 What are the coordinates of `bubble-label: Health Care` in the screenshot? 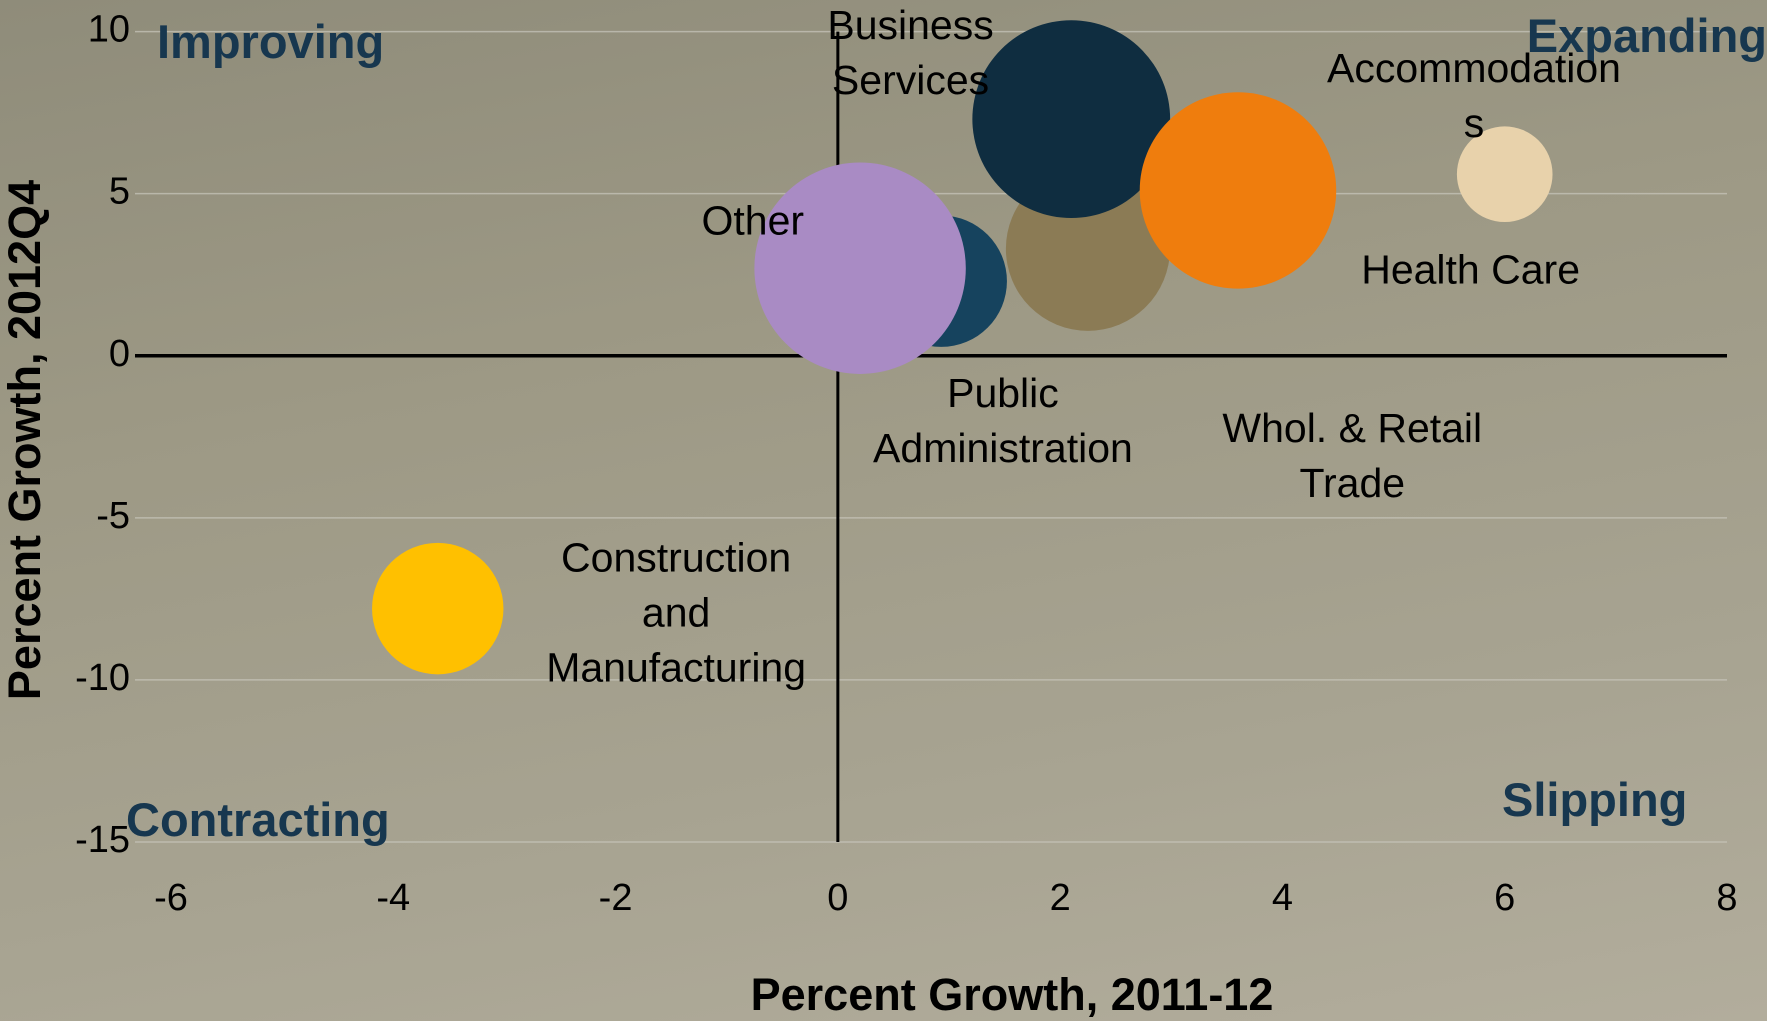 It's located at (1470, 269).